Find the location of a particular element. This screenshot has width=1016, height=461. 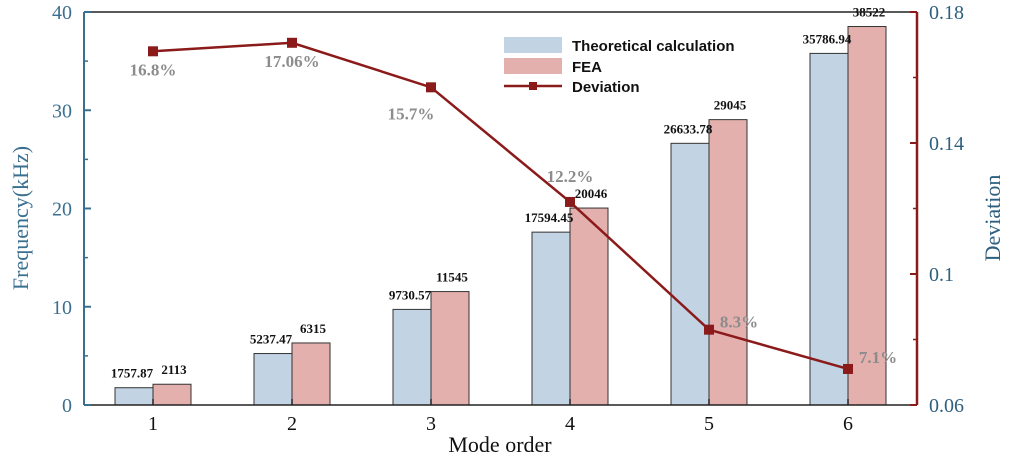

x-tick-label-3: 3 is located at coordinates (431, 424).